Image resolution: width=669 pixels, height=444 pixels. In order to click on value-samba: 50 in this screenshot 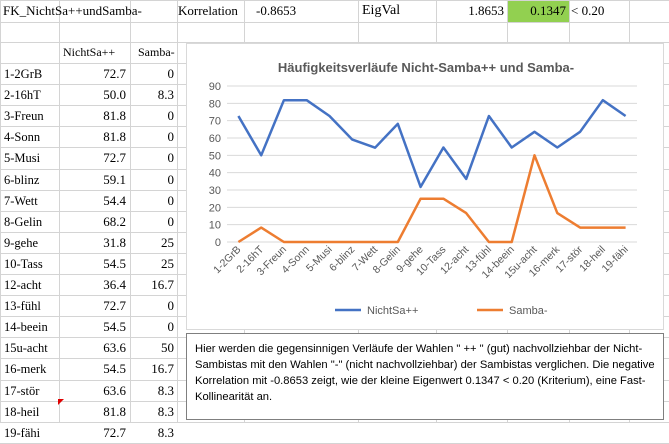, I will do `click(167, 348)`.